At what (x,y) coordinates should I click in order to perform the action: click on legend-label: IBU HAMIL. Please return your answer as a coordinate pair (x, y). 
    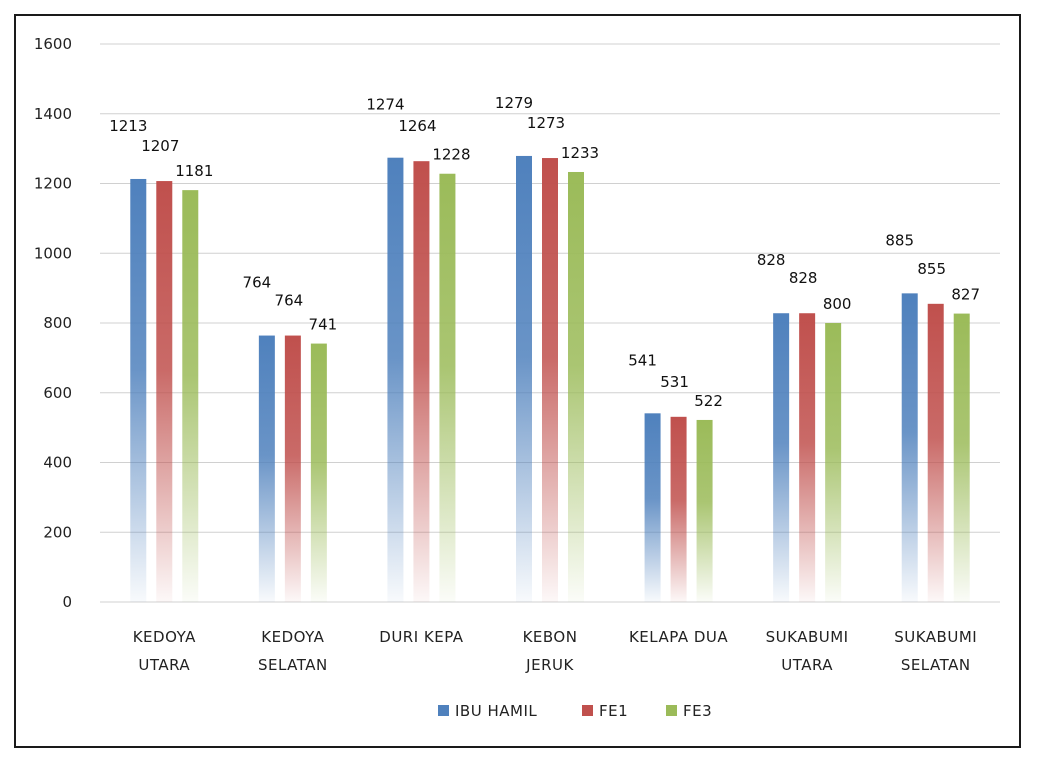
    Looking at the image, I should click on (496, 711).